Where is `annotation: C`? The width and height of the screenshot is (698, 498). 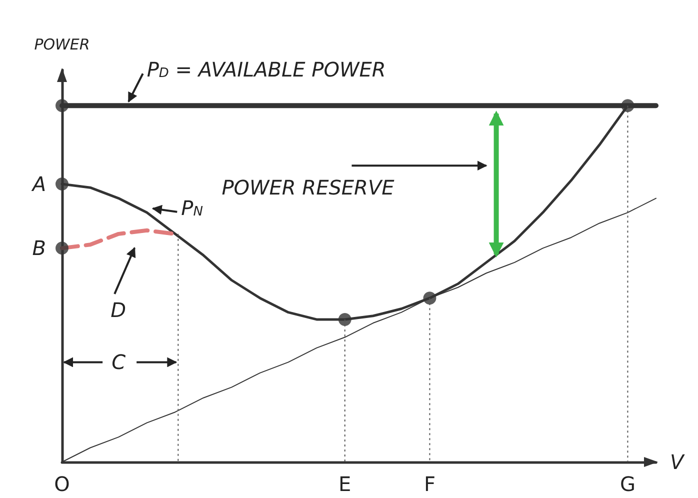 annotation: C is located at coordinates (119, 362).